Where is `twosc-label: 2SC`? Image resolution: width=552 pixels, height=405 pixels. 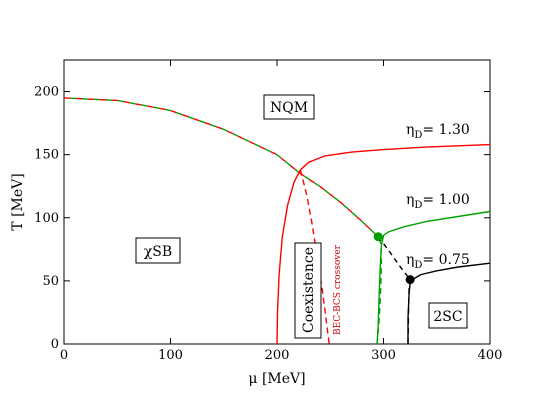
twosc-label: 2SC is located at coordinates (447, 317).